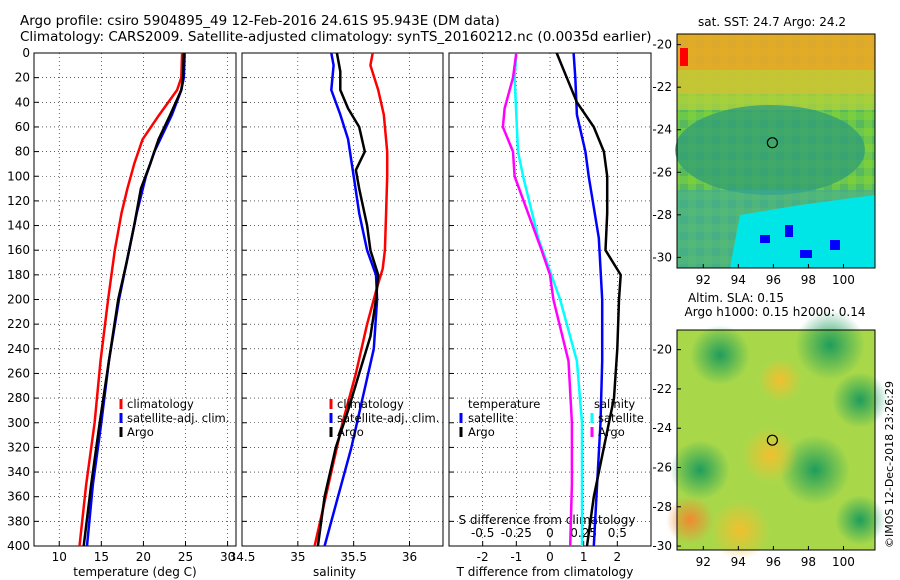  I want to click on x-tick-label: 15, so click(101, 557).